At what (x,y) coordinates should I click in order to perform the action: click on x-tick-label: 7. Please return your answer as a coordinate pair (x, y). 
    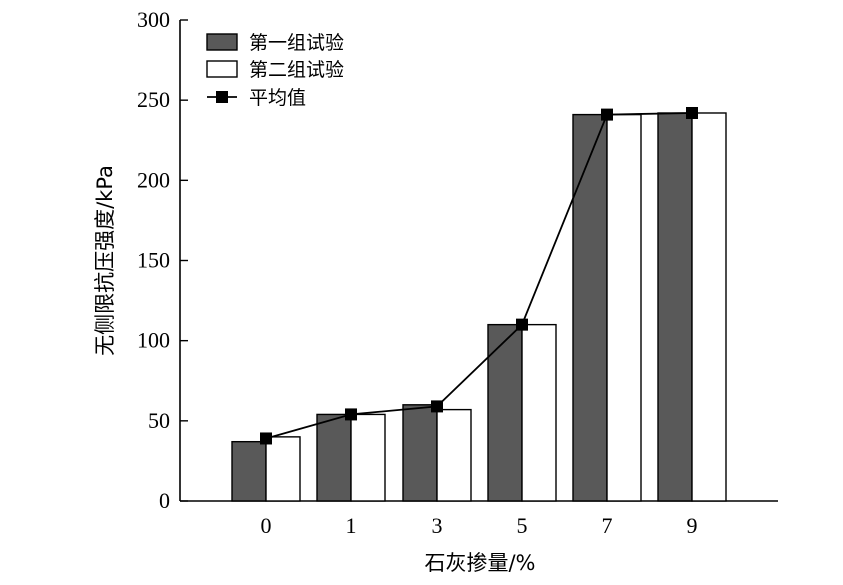
    Looking at the image, I should click on (607, 525).